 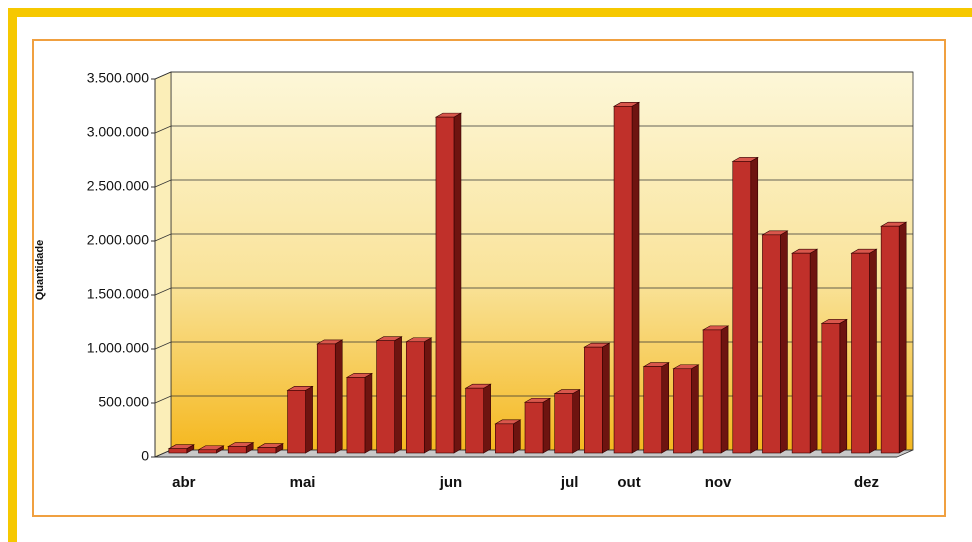 I want to click on x-tick-label: abr, so click(x=184, y=482).